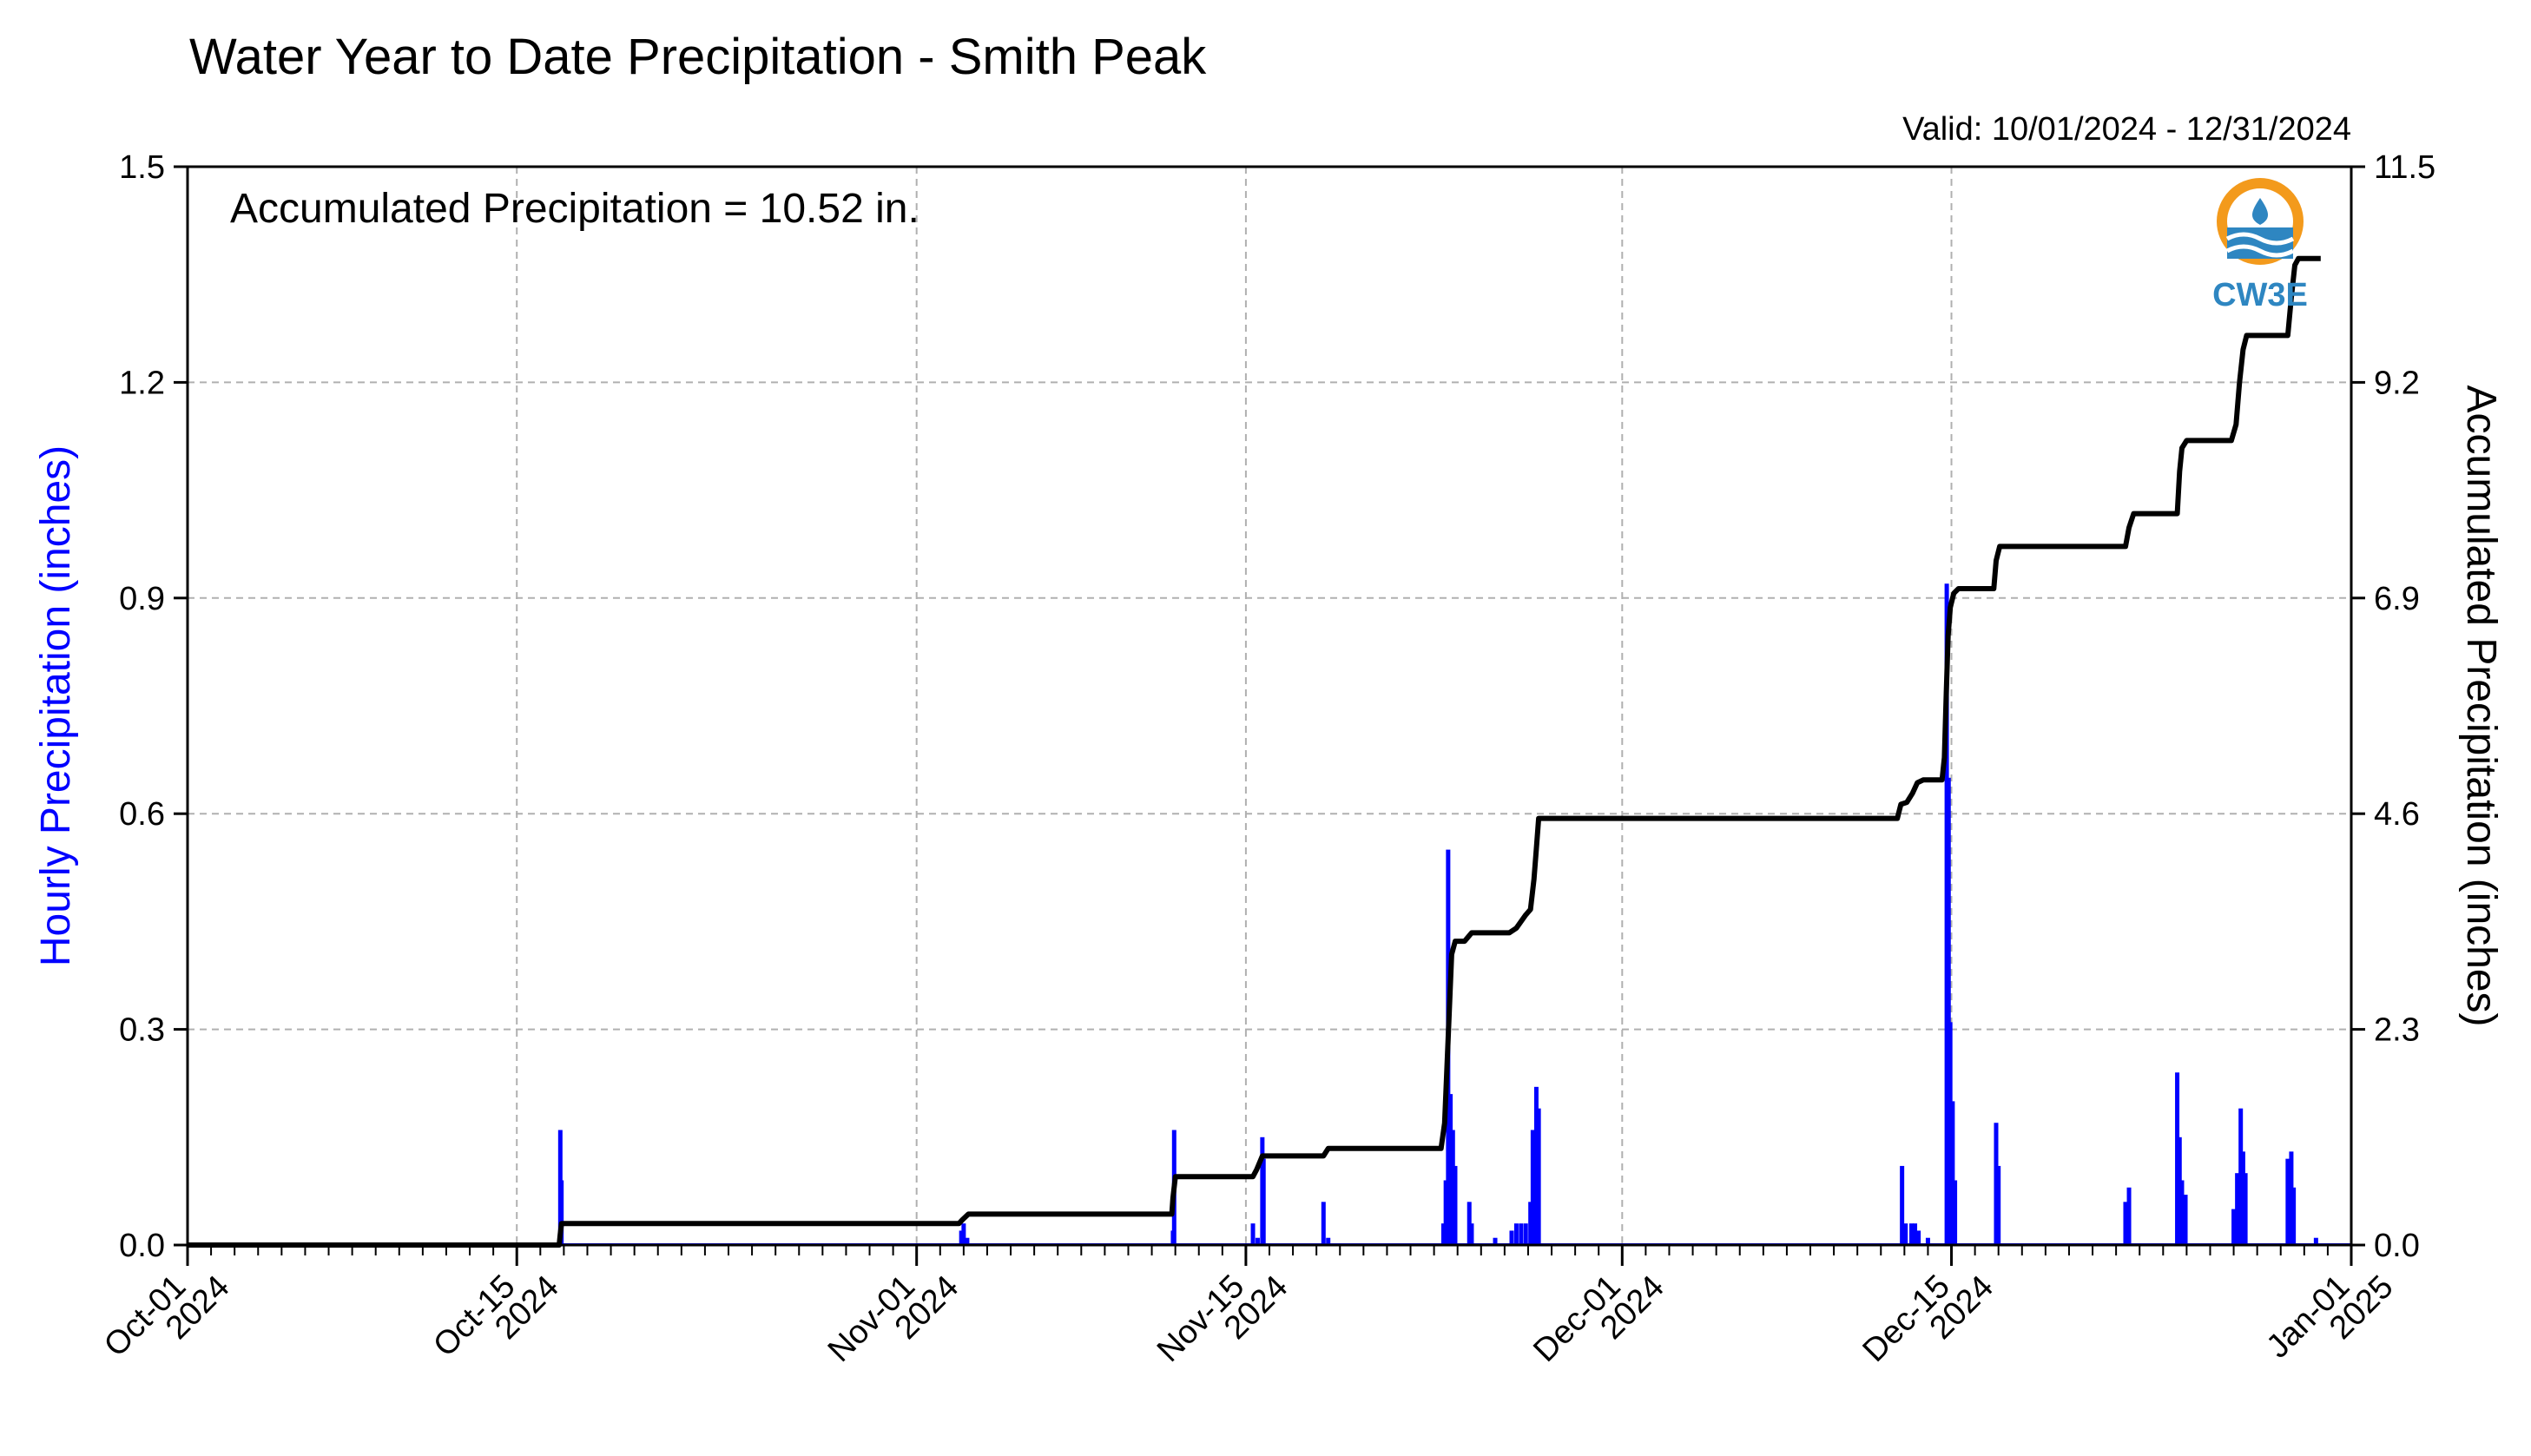  I want to click on right-y-axis-label: Accumulated Precipitation (inches), so click(2481, 705).